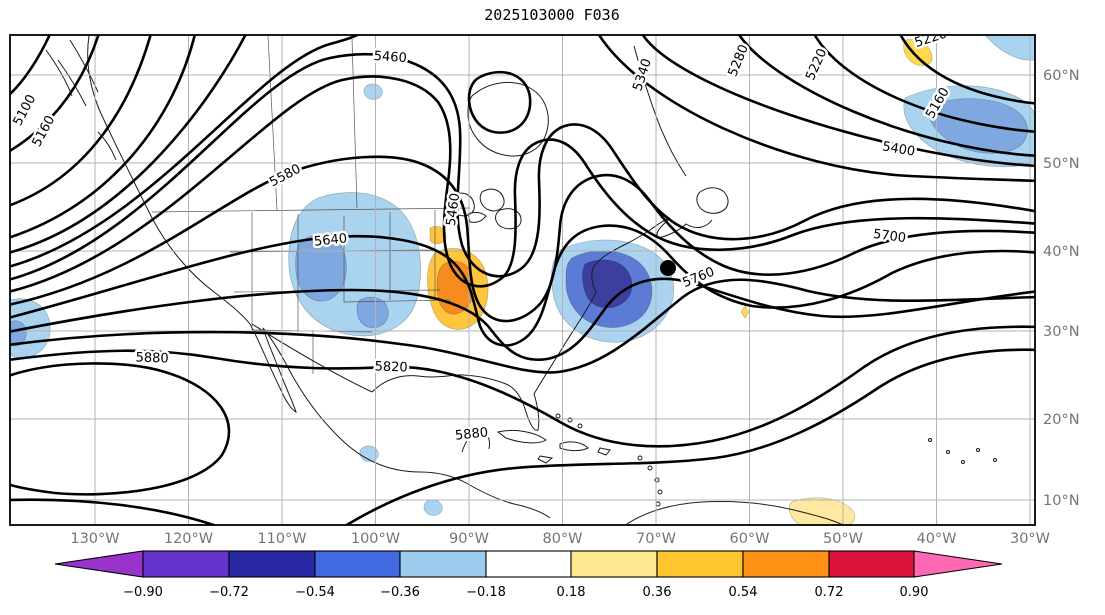 The image size is (1105, 615). Describe the element at coordinates (99, 564) in the screenshot. I see `colorbar-left-arrow` at that location.